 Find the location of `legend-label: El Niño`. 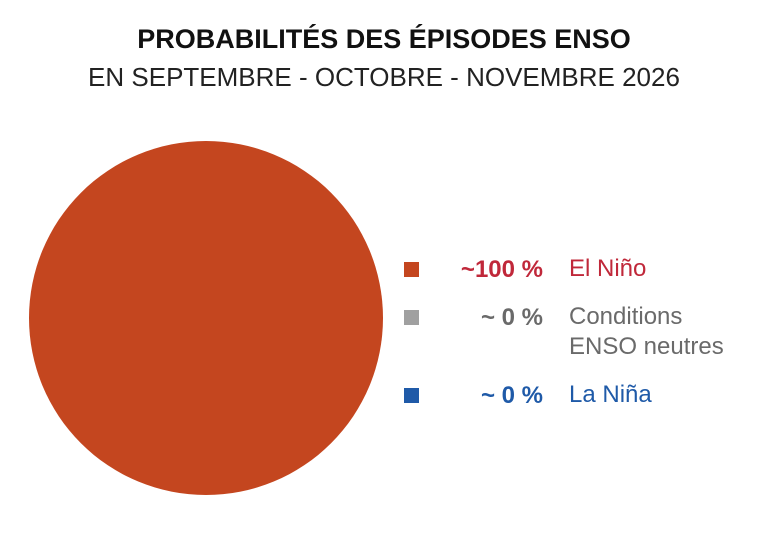

legend-label: El Niño is located at coordinates (608, 268).